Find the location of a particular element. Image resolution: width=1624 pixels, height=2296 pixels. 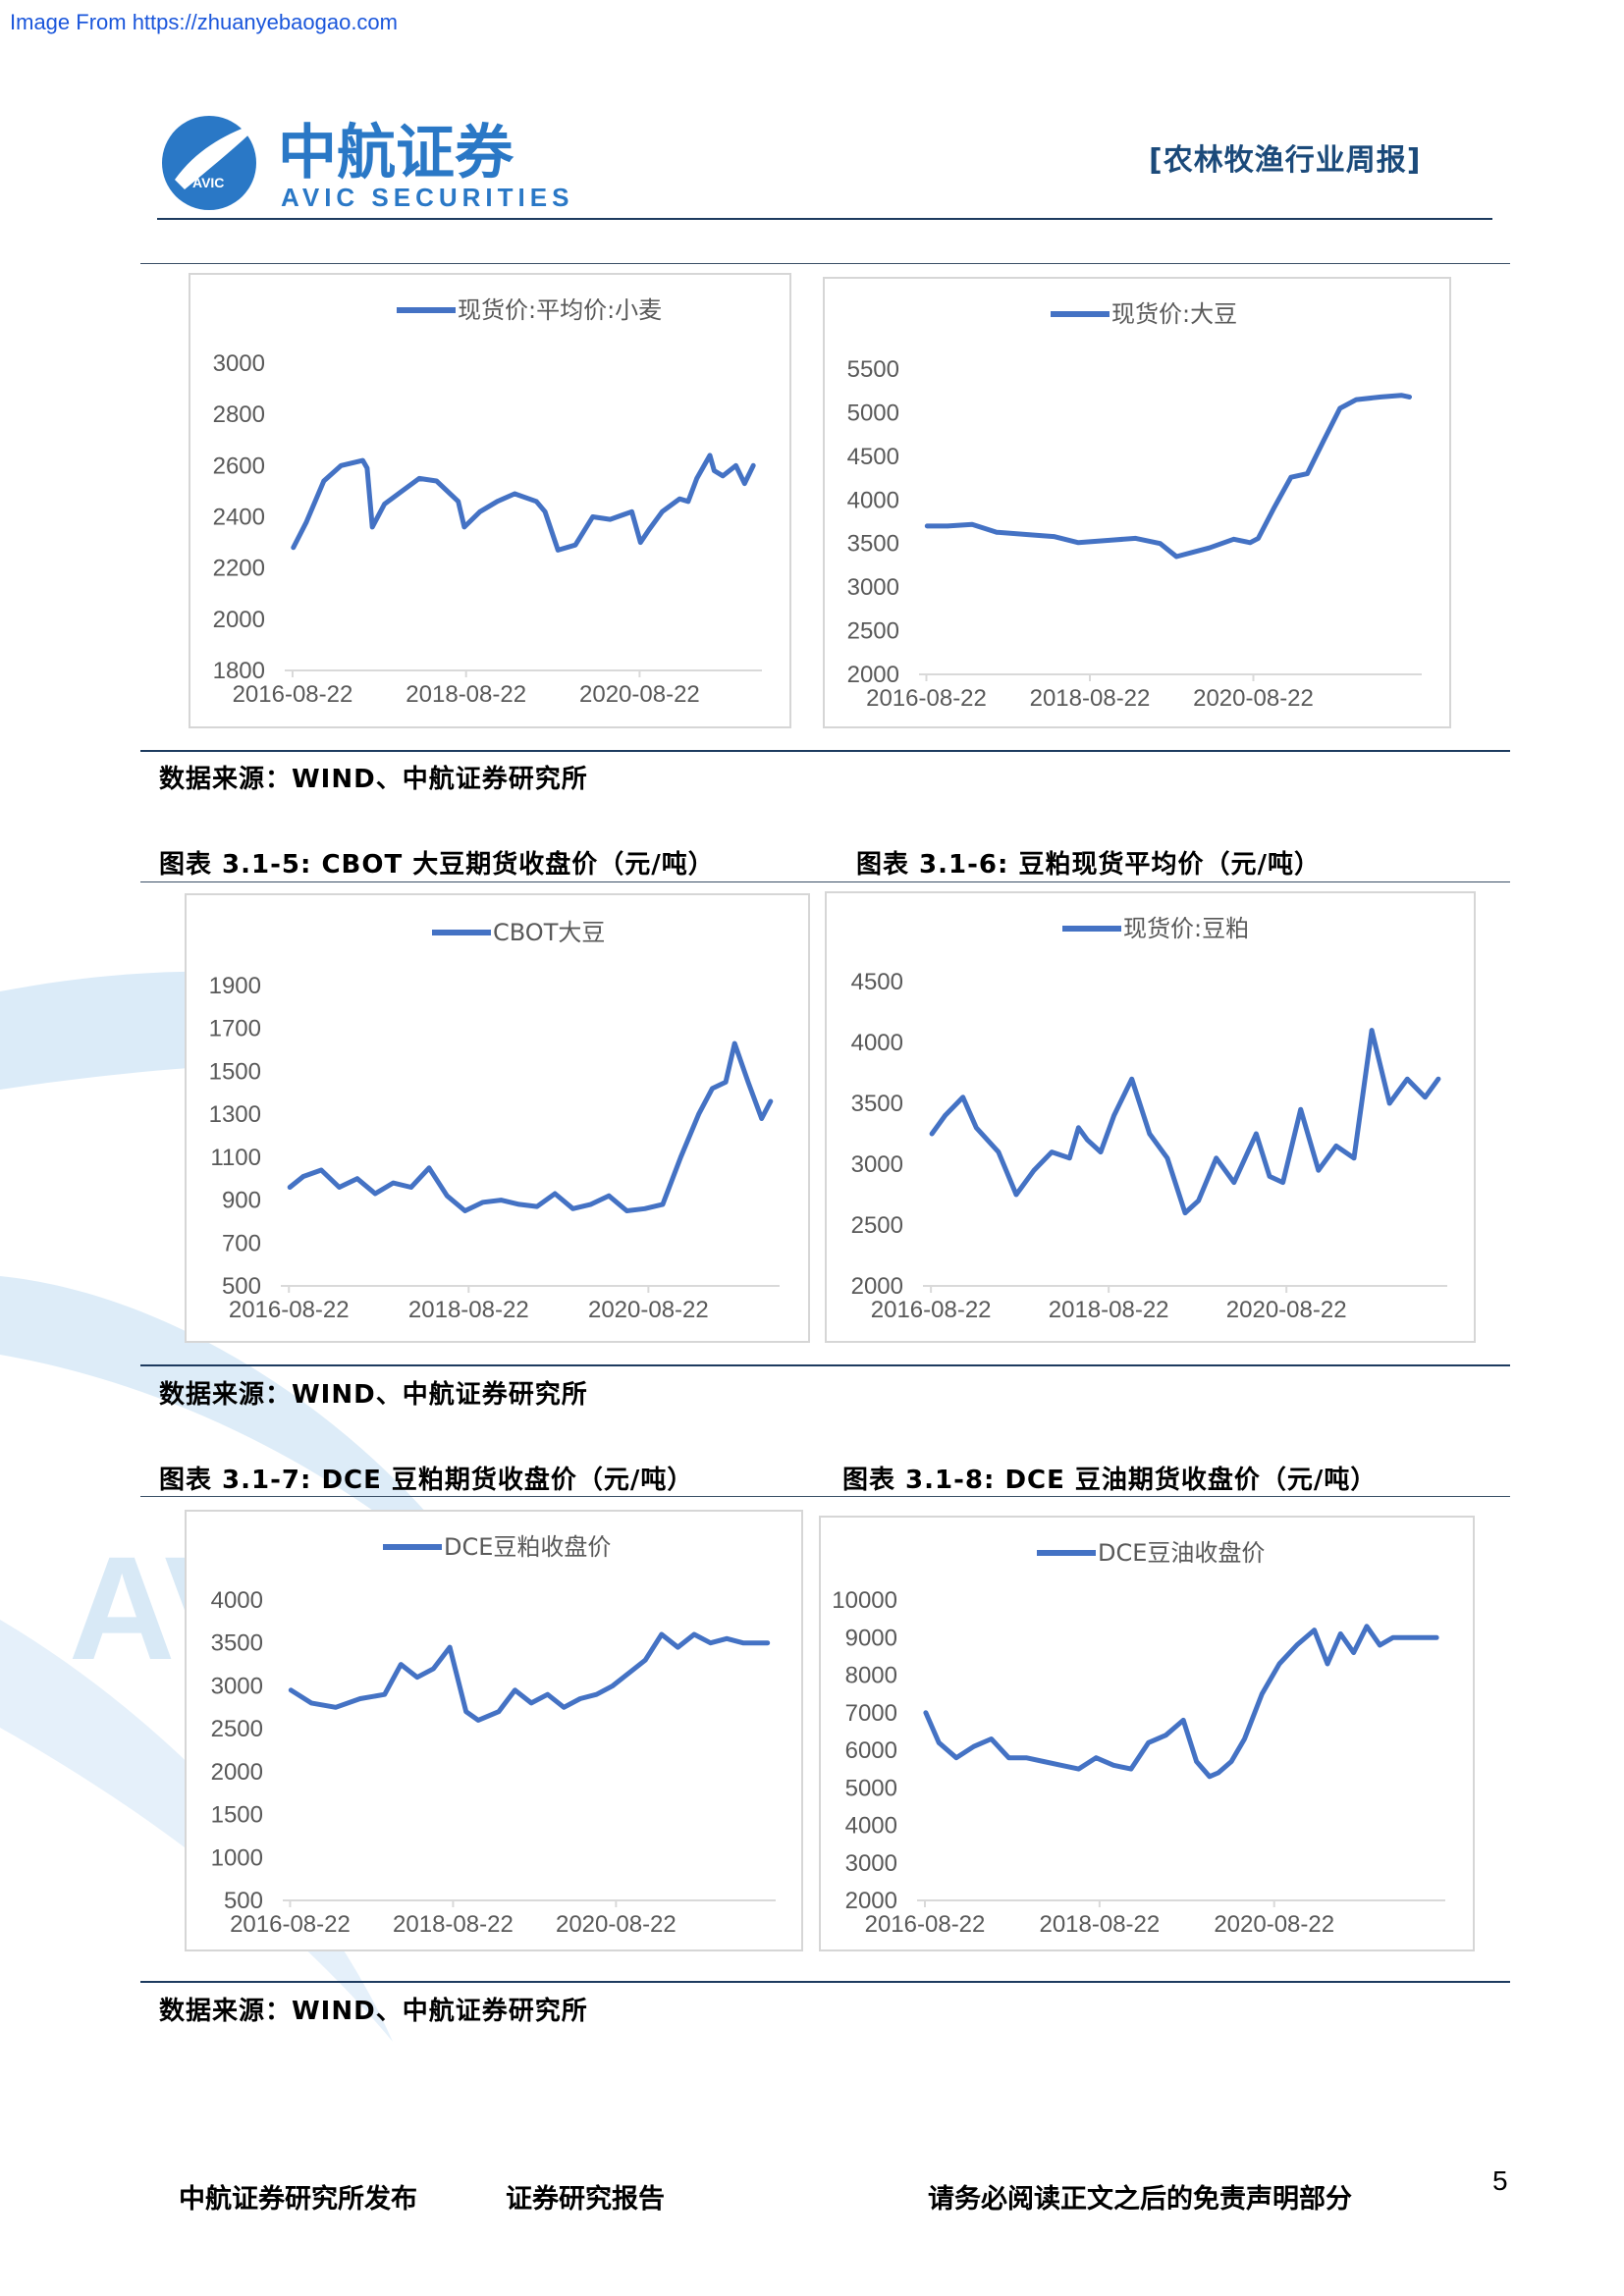

footer-report: 证券研究报告 is located at coordinates (585, 2199).